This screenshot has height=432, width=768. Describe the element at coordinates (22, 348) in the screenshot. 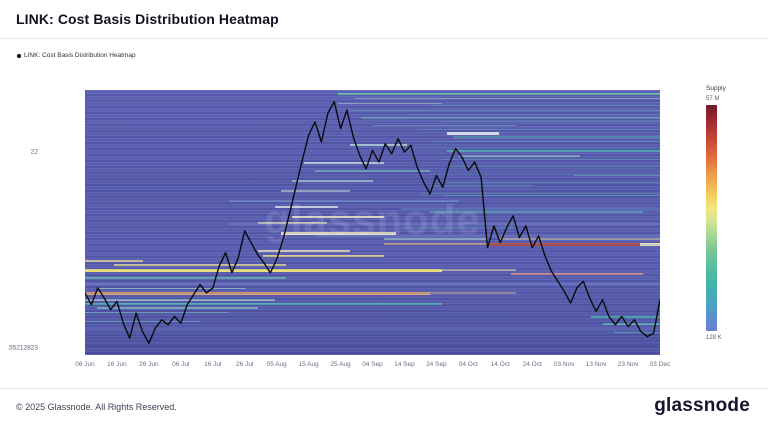

I see `y-tick-label: .55212823` at that location.